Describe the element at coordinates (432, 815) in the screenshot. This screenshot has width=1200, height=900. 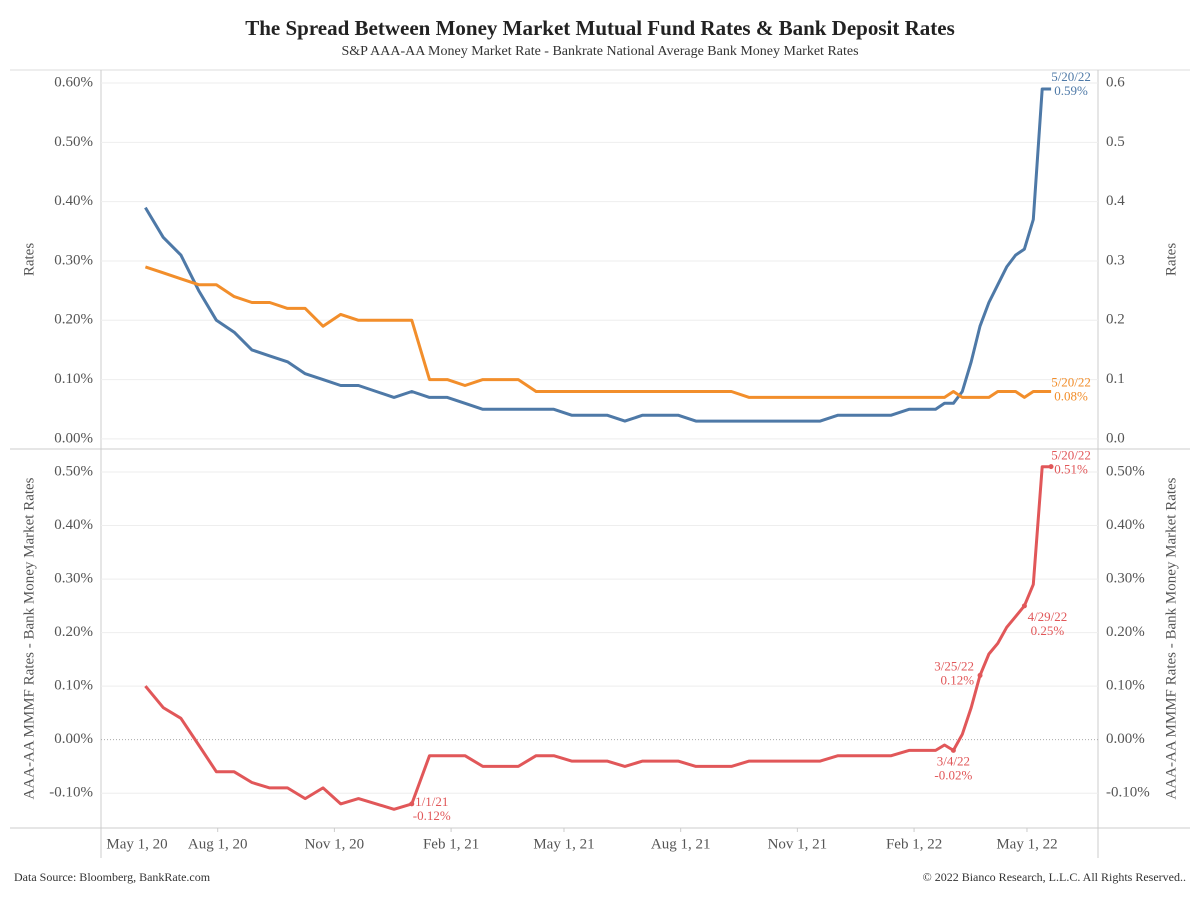
I see `annotation-value: -0.12%` at that location.